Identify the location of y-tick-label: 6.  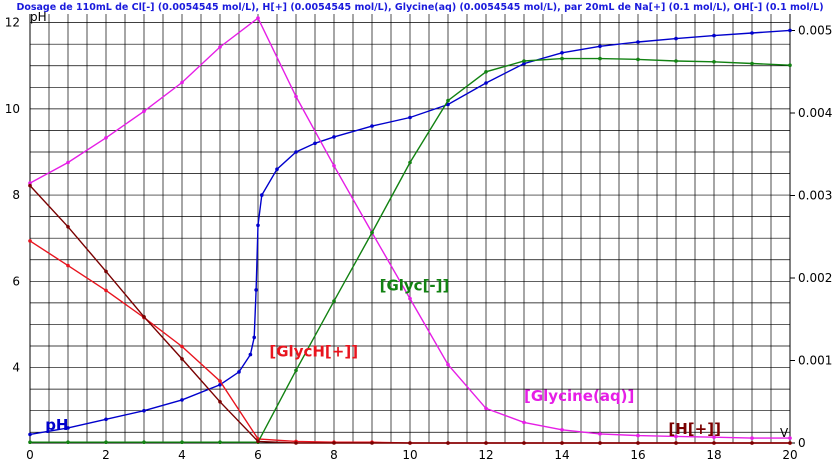
(16, 281).